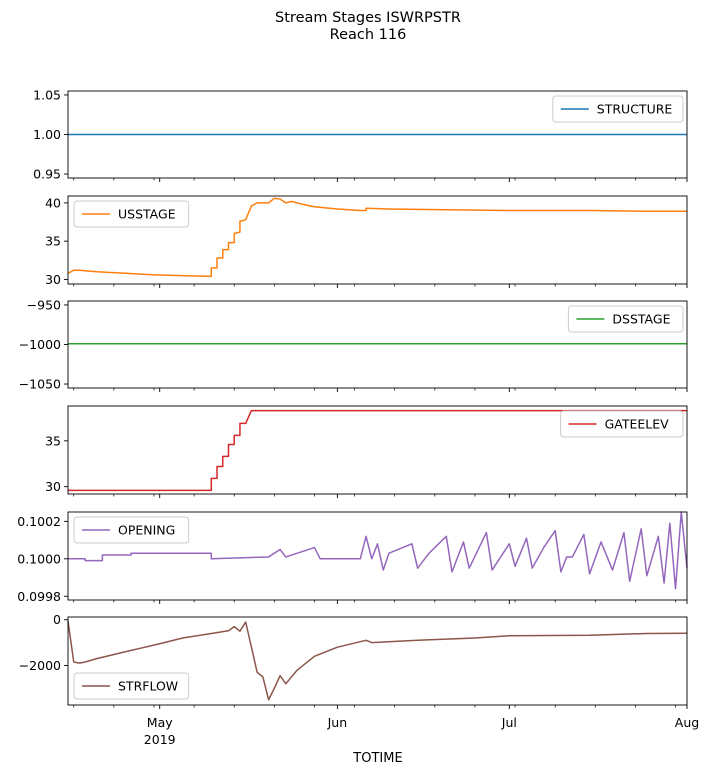  Describe the element at coordinates (146, 530) in the screenshot. I see `legend-label: OPENING` at that location.